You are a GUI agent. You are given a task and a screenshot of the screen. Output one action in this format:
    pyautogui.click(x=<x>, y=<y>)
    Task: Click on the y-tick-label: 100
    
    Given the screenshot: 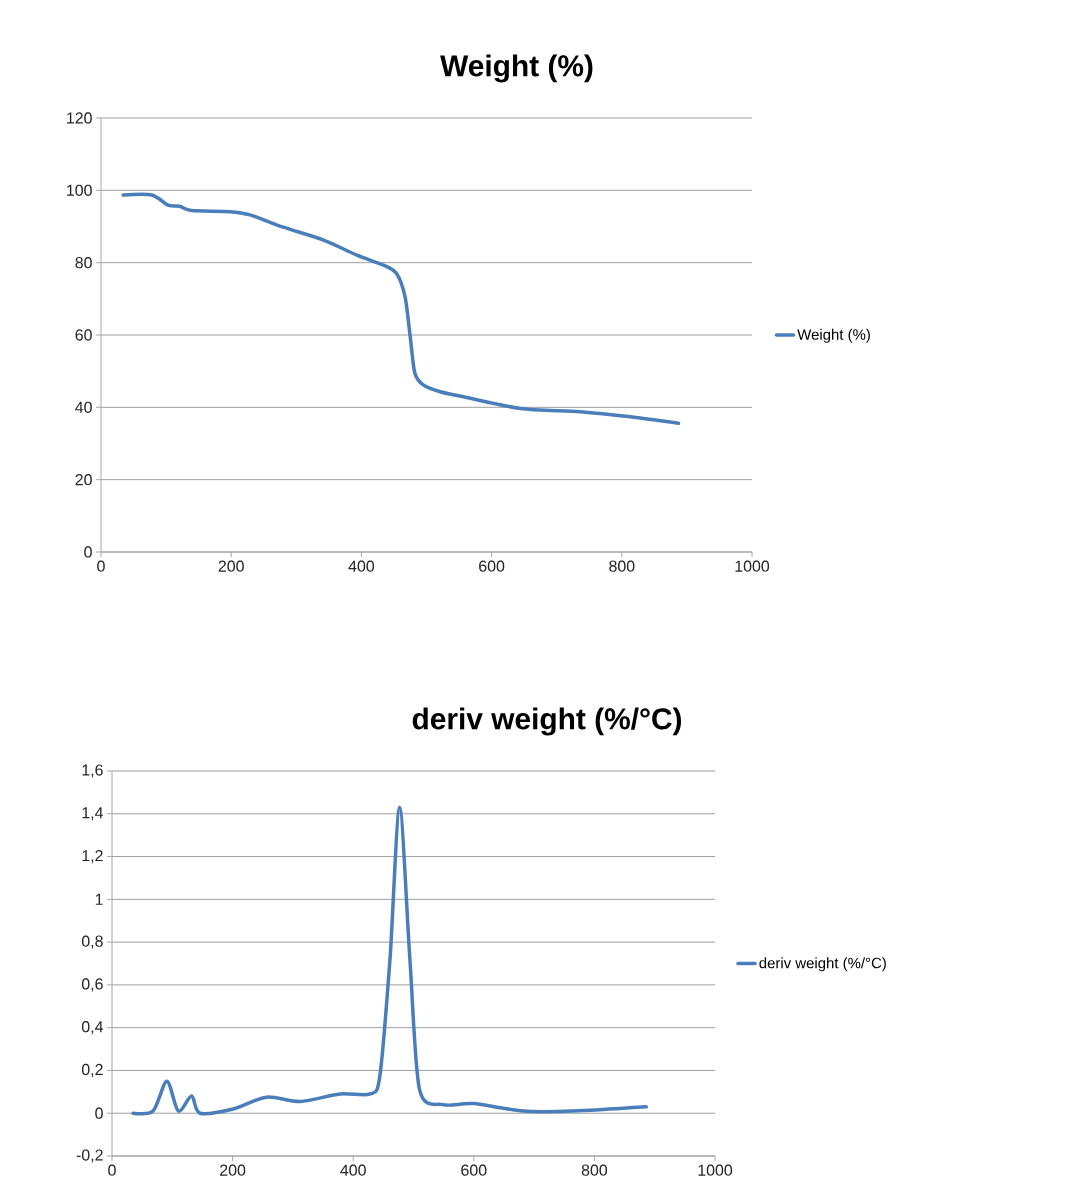 What is the action you would take?
    pyautogui.click(x=79, y=190)
    